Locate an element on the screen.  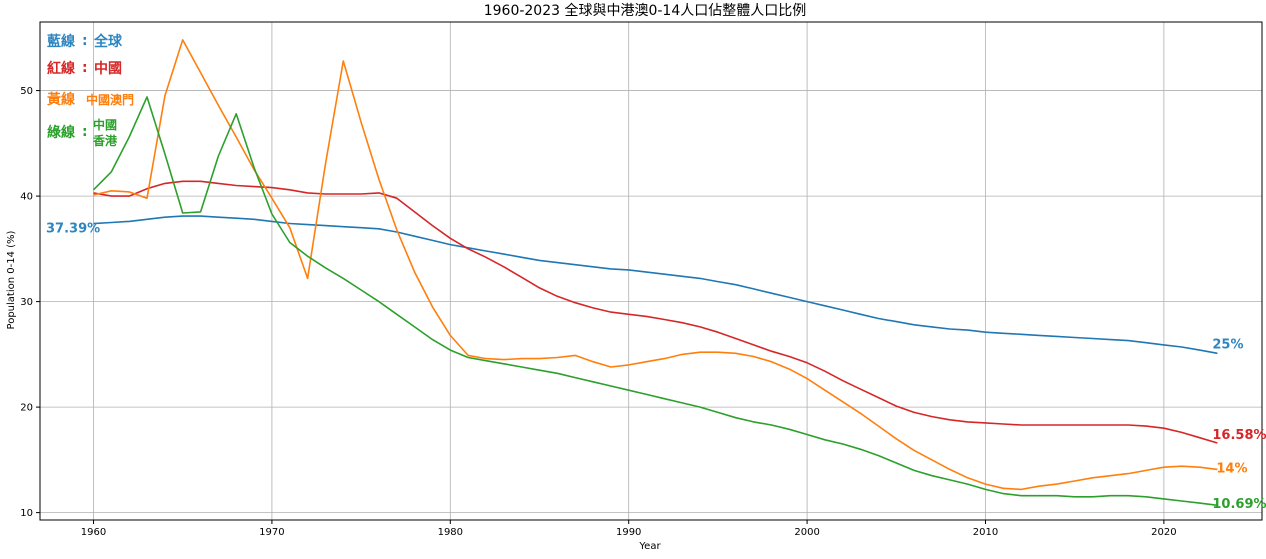
x-tick-label: 2020 is located at coordinates (1163, 532).